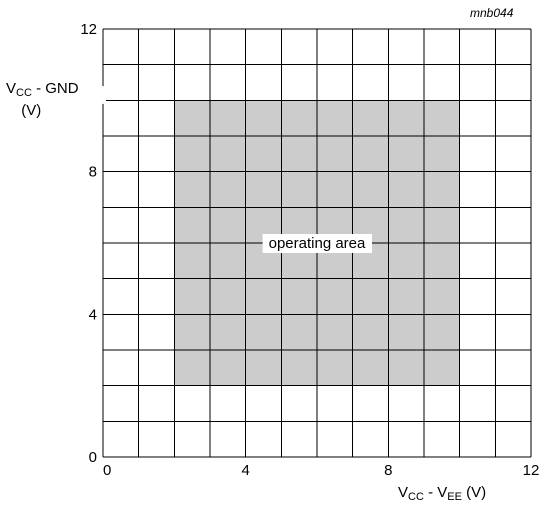 Image resolution: width=540 pixels, height=512 pixels. What do you see at coordinates (62, 88) in the screenshot?
I see `y-axis-label-var-b: GND` at bounding box center [62, 88].